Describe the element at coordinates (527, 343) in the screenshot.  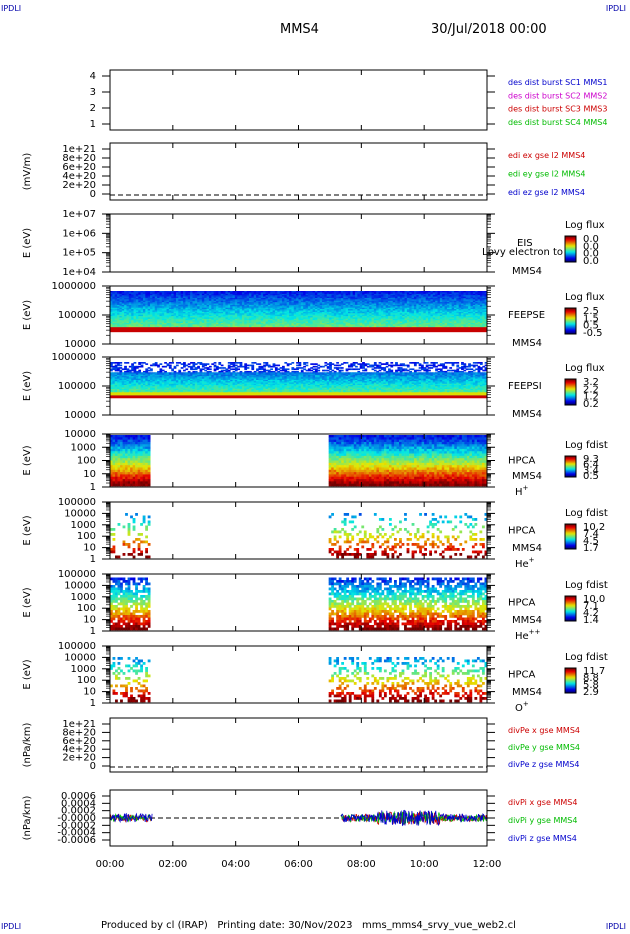
I see `instrument-sc-3: MMS4` at that location.